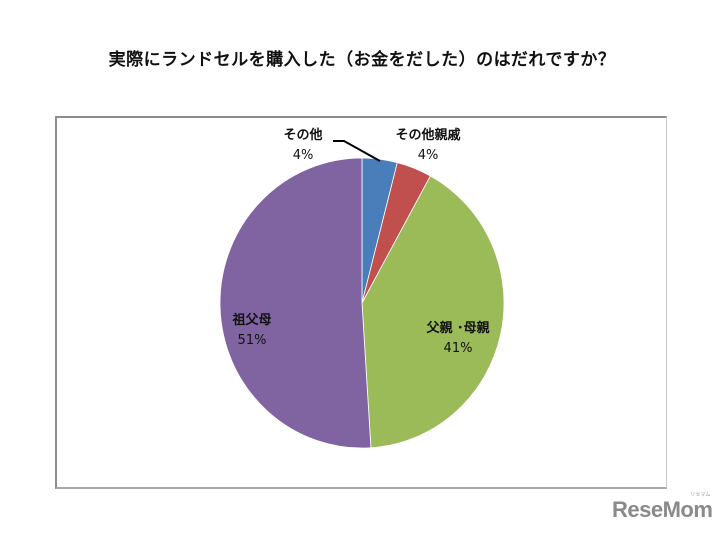 This screenshot has height=535, width=724. Describe the element at coordinates (252, 320) in the screenshot. I see `label-grandparents-name: 祖父母` at that location.